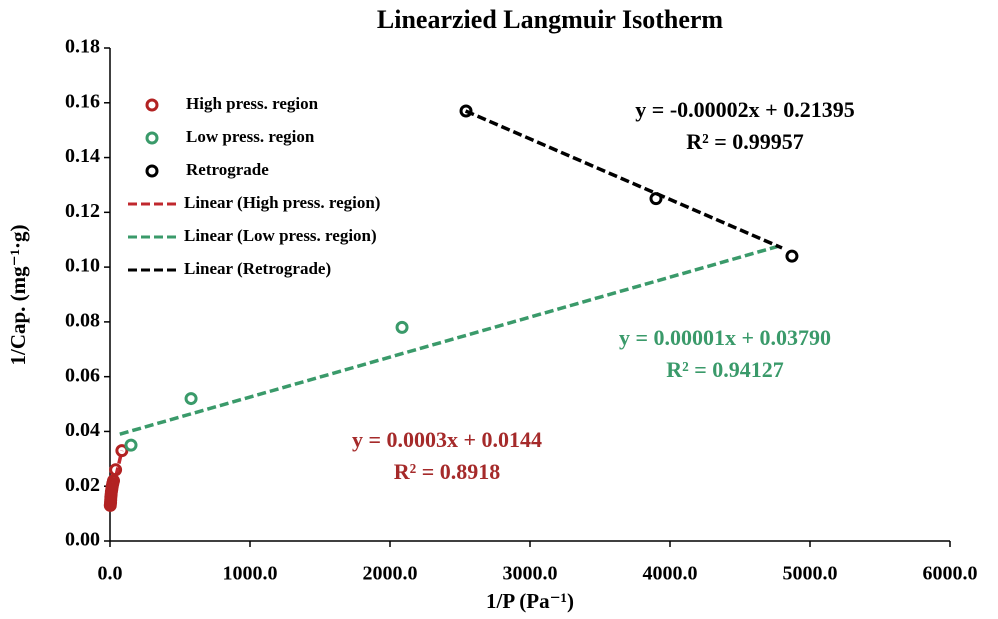 Image resolution: width=998 pixels, height=619 pixels. What do you see at coordinates (950, 574) in the screenshot?
I see `x-tick-label: 6000.0` at bounding box center [950, 574].